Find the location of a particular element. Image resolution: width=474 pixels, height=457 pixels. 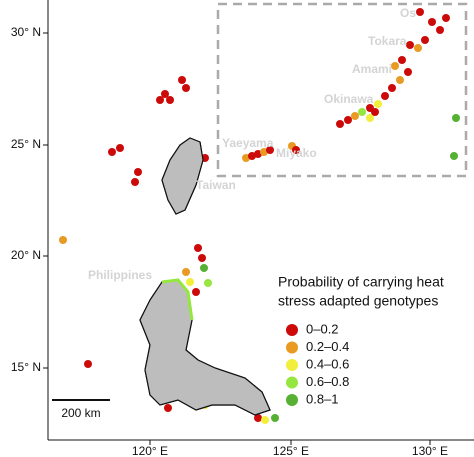

lat-label: 25° N is located at coordinates (26, 144).